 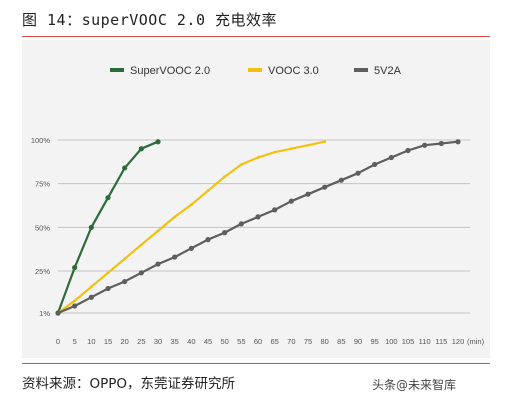 What do you see at coordinates (75, 341) in the screenshot?
I see `x-tick-label-5: 5` at bounding box center [75, 341].